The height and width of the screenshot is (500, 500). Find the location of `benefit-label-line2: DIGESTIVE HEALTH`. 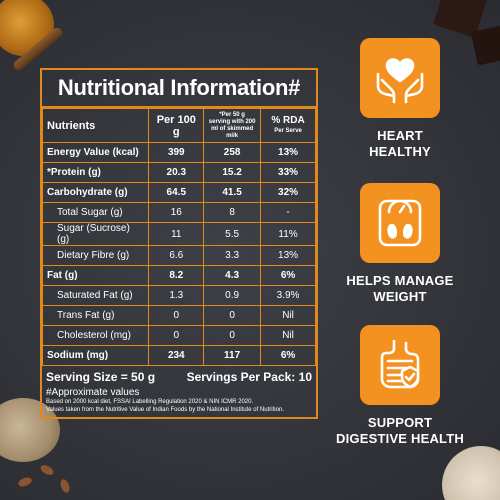

benefit-label-line2: DIGESTIVE HEALTH is located at coordinates (400, 438).